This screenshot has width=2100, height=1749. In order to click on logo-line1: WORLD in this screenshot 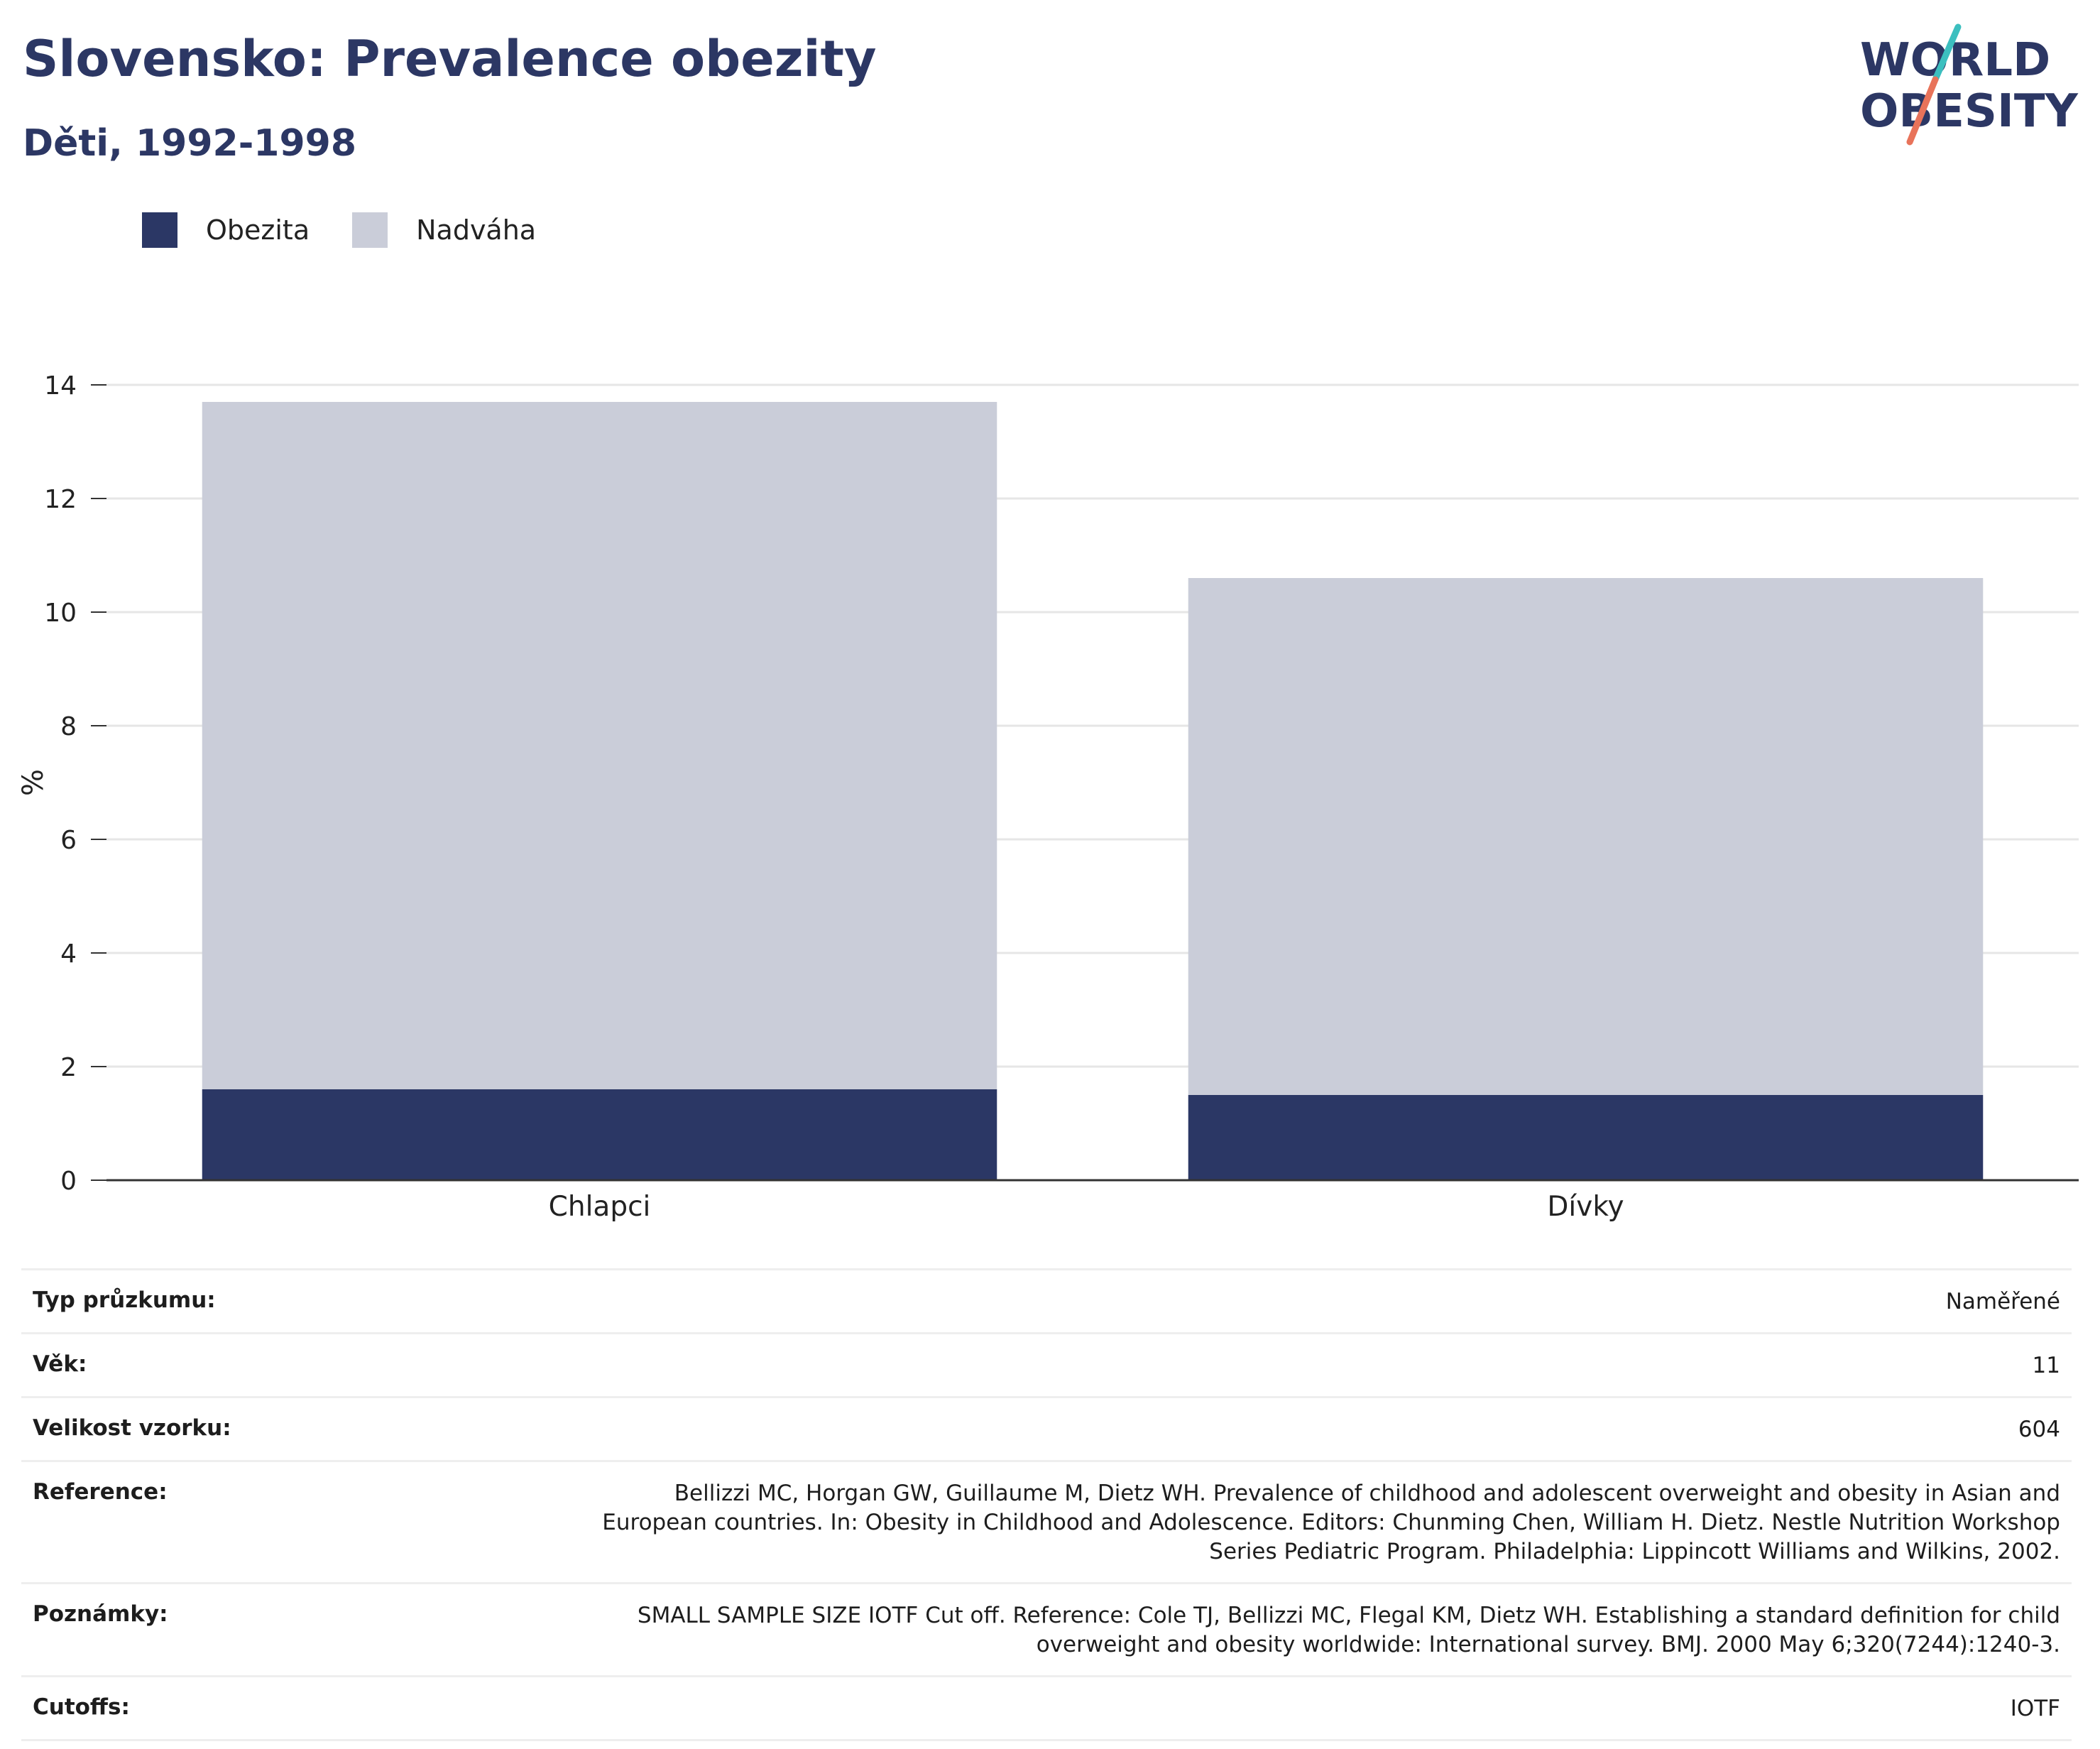, I will do `click(1955, 60)`.